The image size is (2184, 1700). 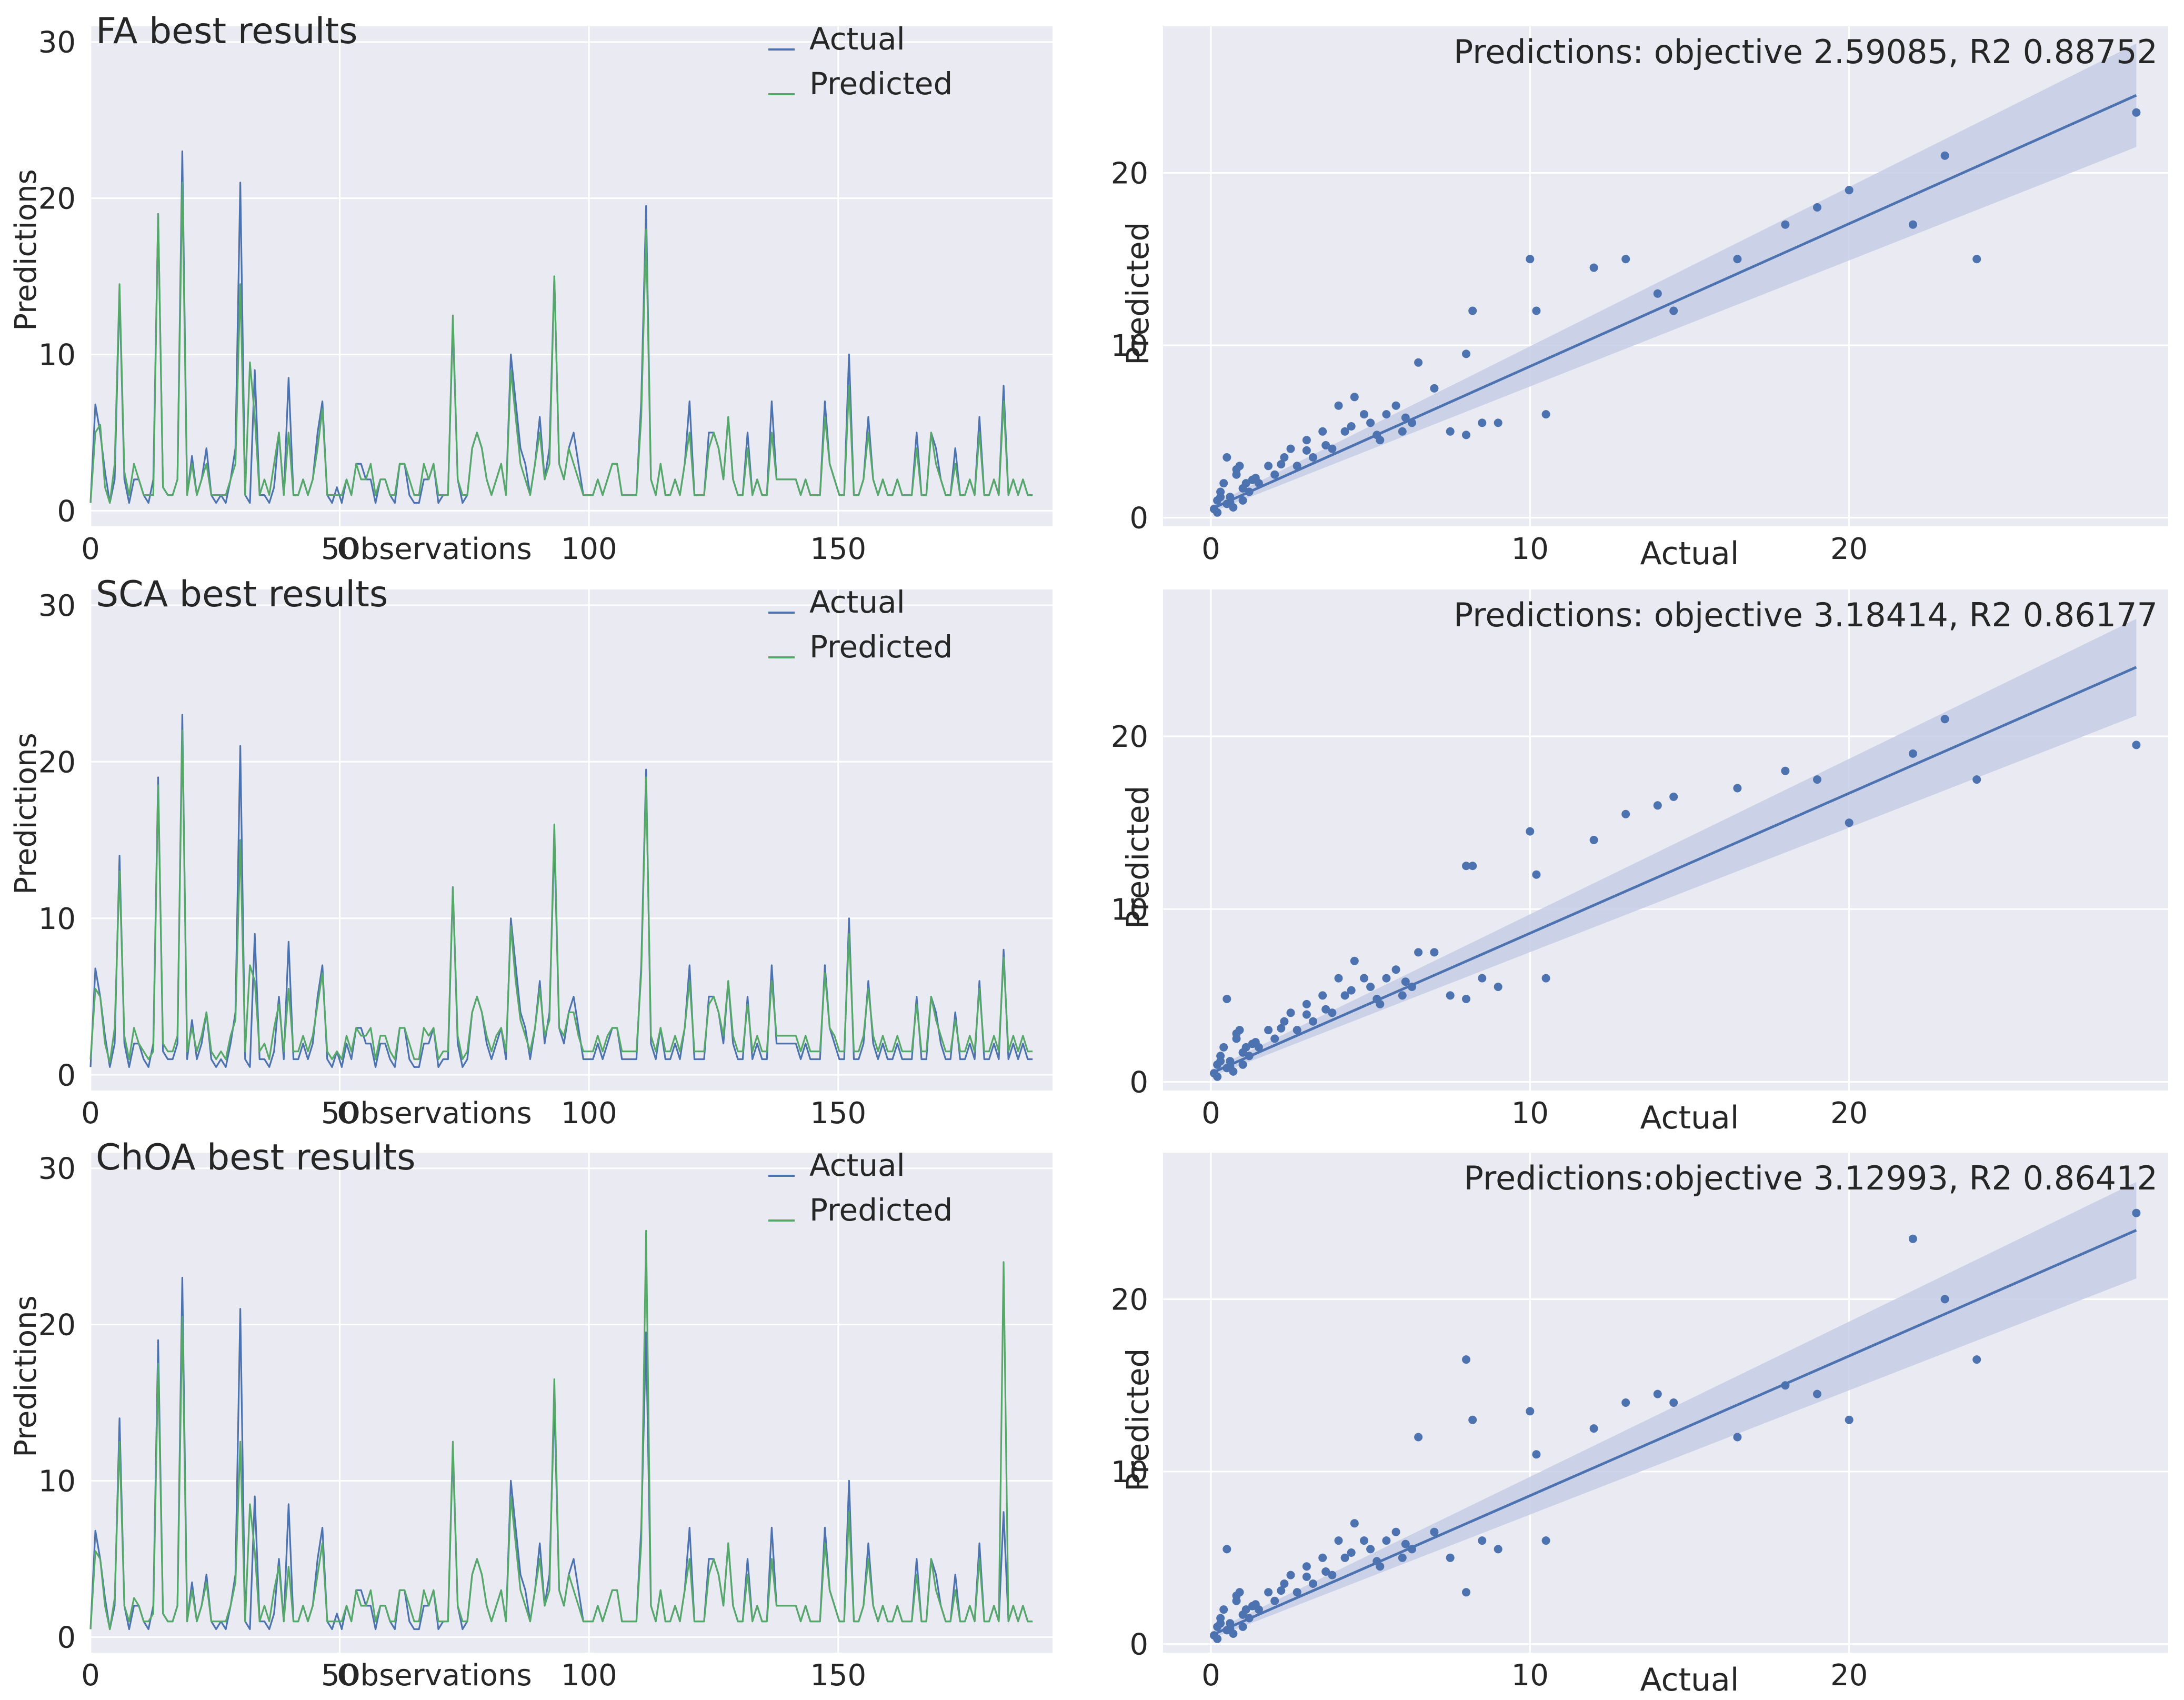 What do you see at coordinates (589, 1675) in the screenshot?
I see `x-tick-label: 100` at bounding box center [589, 1675].